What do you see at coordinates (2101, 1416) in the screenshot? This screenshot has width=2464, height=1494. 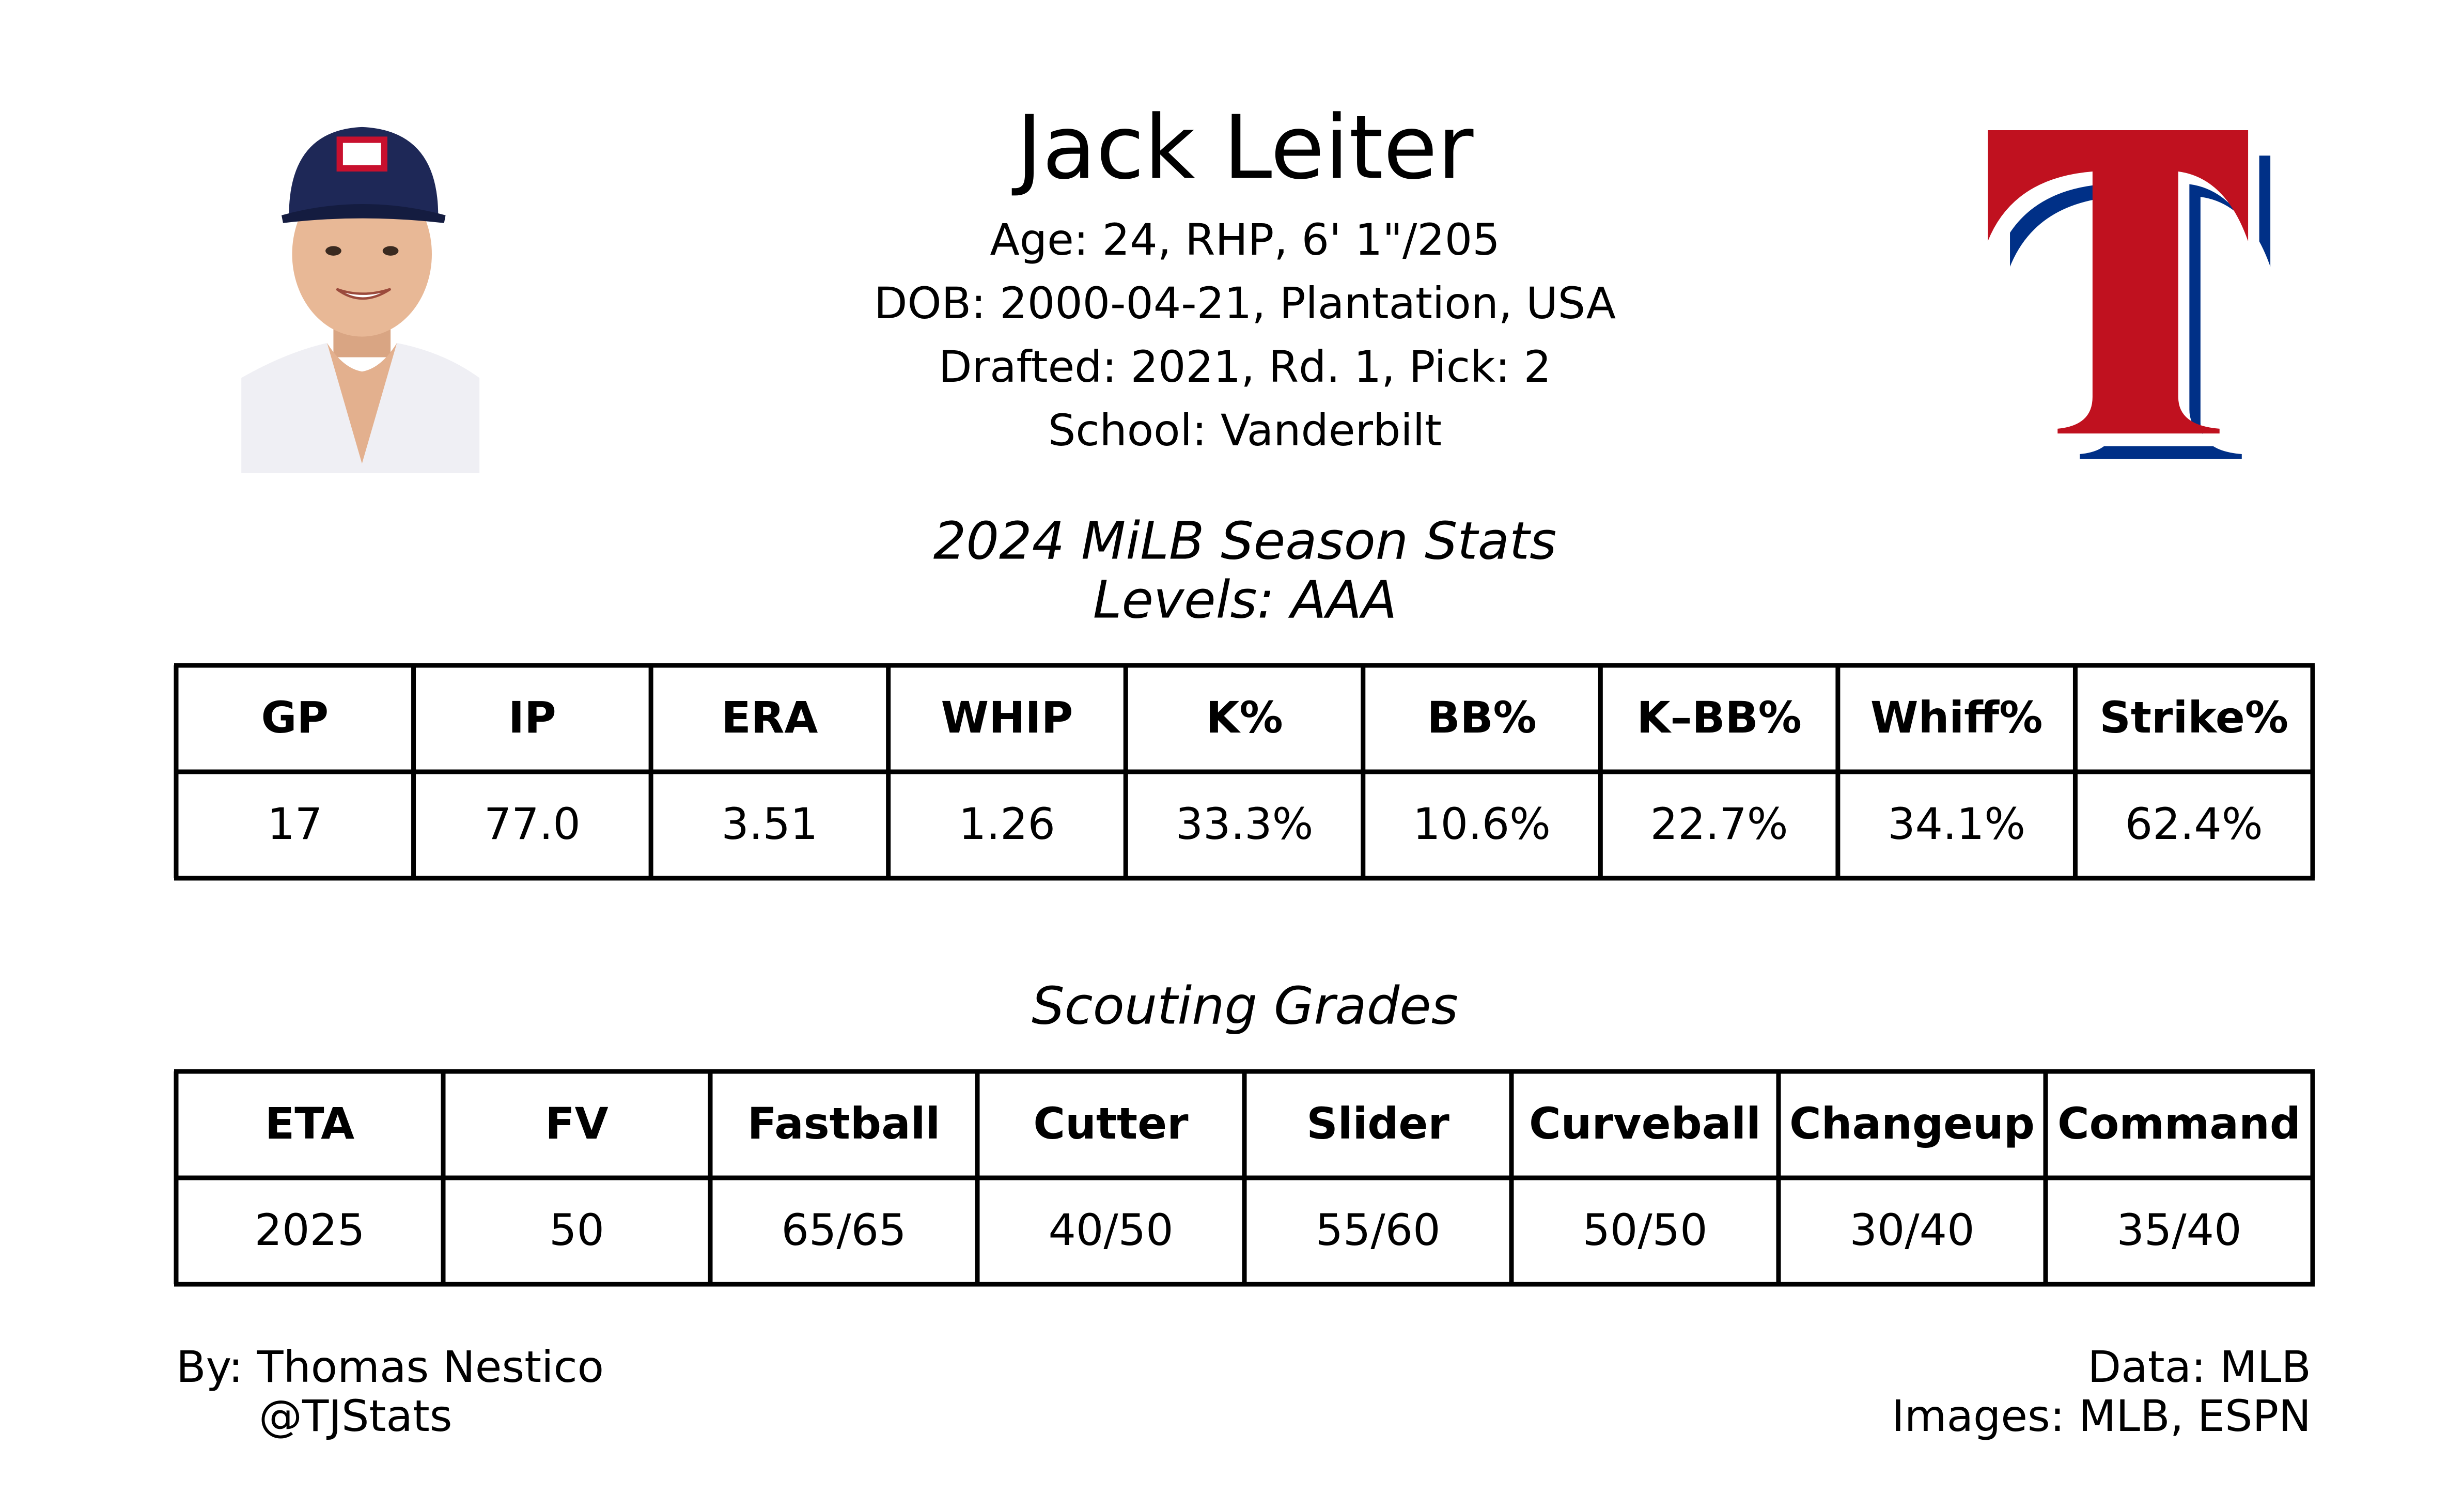 I see `footer-images: Images: MLB, ESPN` at bounding box center [2101, 1416].